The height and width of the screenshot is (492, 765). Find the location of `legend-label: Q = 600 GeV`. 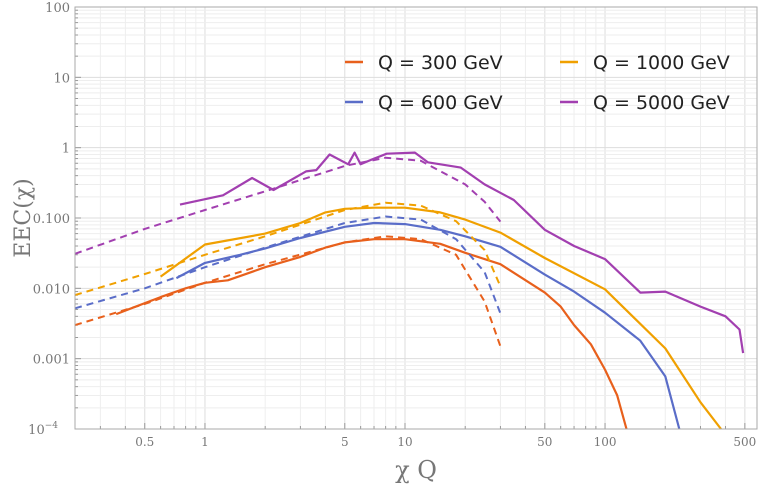

legend-label: Q = 600 GeV is located at coordinates (440, 103).